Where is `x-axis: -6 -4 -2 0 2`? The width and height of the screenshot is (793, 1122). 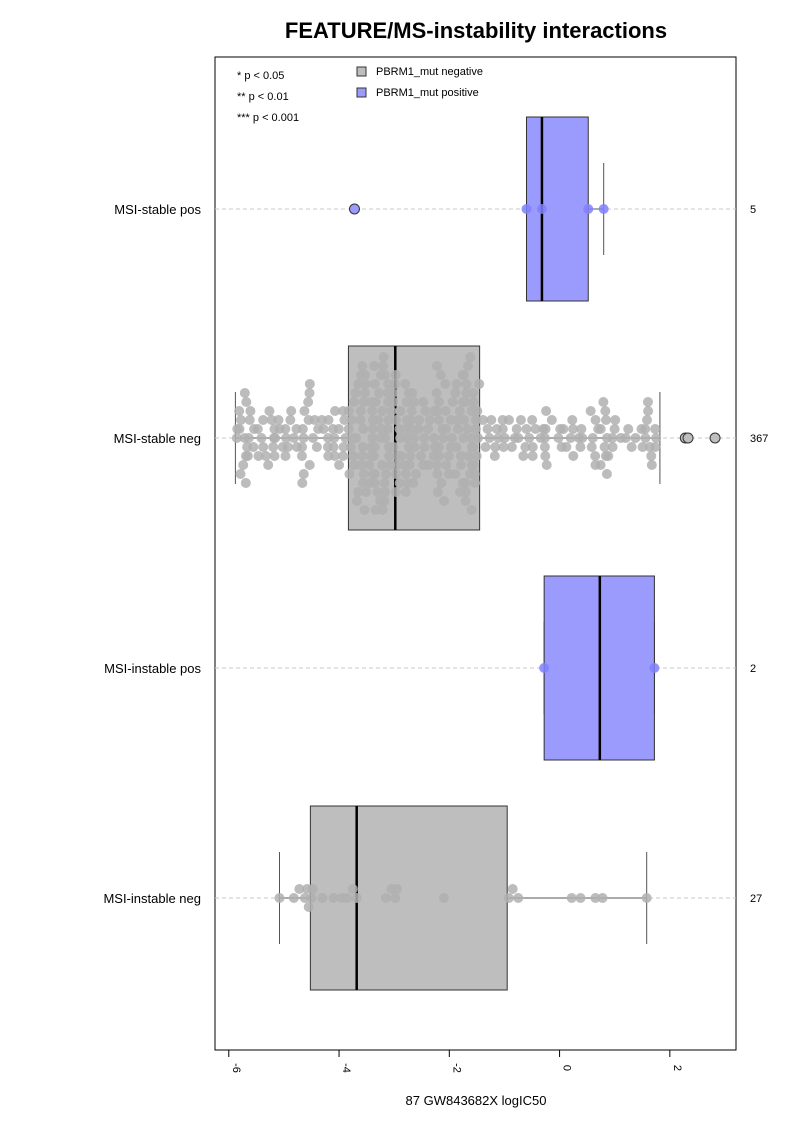
x-axis: -6 -4 -2 0 2 is located at coordinates (455, 1061).